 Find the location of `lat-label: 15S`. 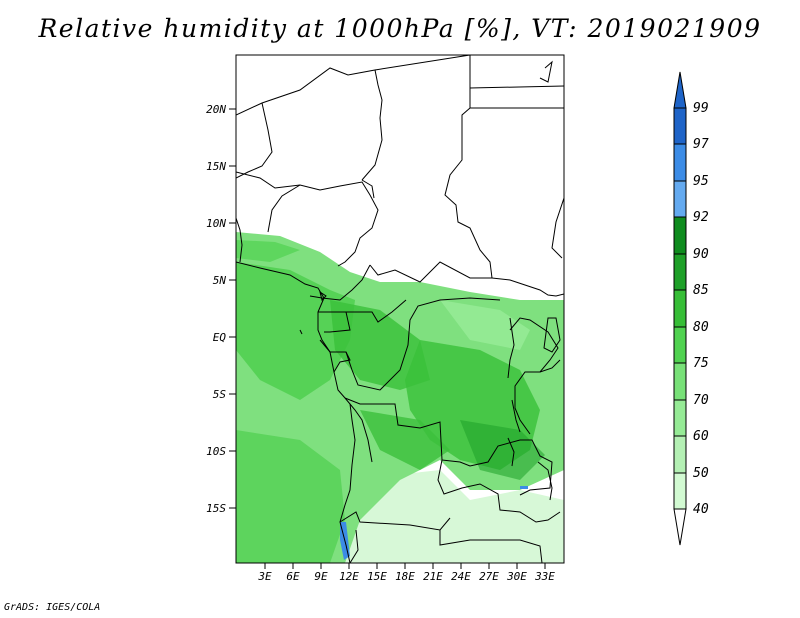

lat-label: 15S is located at coordinates (216, 508).